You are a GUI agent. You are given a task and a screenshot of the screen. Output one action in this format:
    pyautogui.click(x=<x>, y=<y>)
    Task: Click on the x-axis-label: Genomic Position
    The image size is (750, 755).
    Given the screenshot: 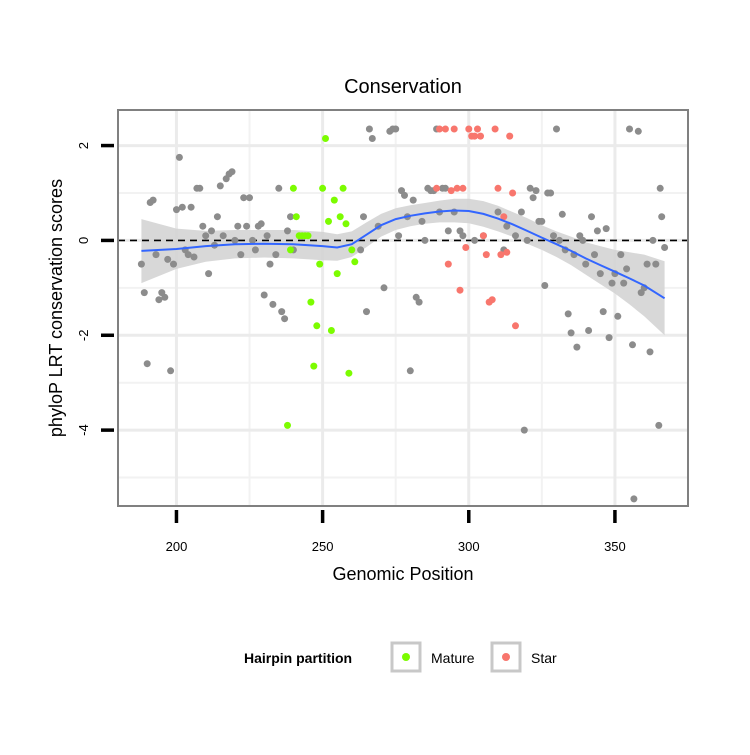 What is the action you would take?
    pyautogui.click(x=402, y=574)
    